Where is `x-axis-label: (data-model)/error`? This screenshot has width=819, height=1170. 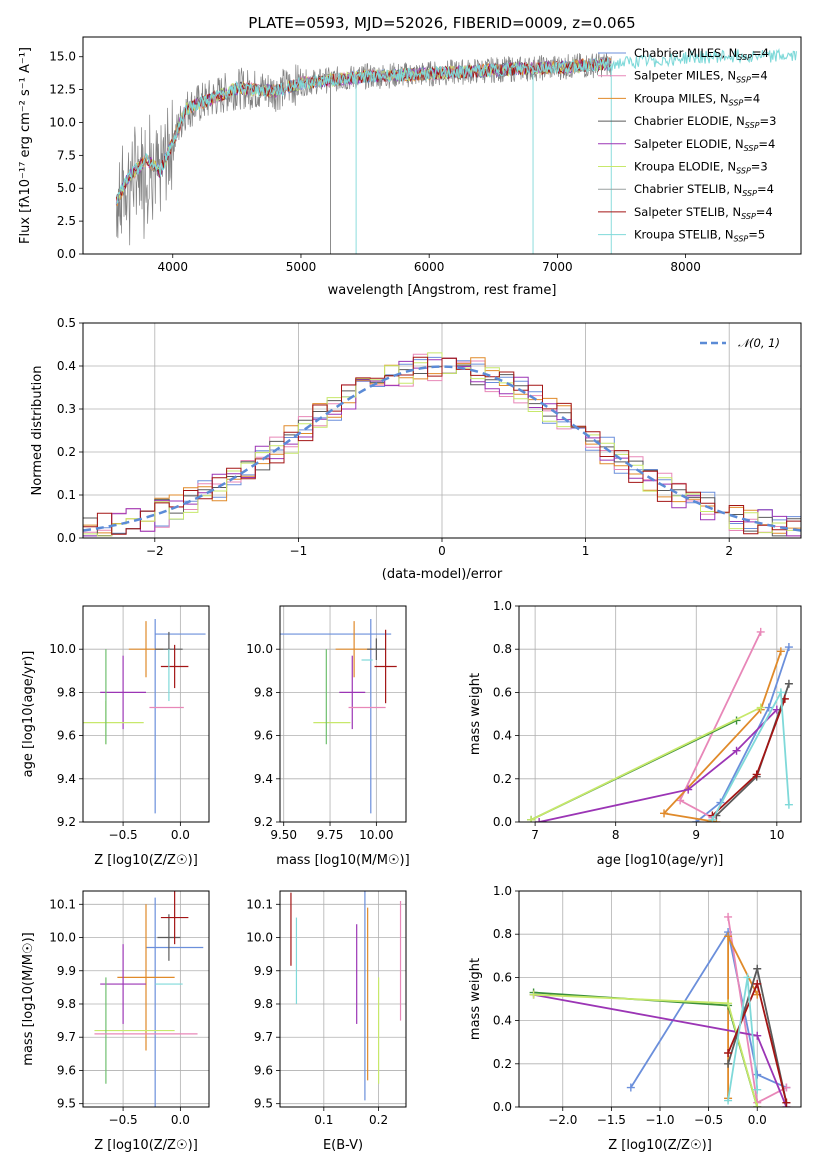 x-axis-label: (data-model)/error is located at coordinates (442, 574).